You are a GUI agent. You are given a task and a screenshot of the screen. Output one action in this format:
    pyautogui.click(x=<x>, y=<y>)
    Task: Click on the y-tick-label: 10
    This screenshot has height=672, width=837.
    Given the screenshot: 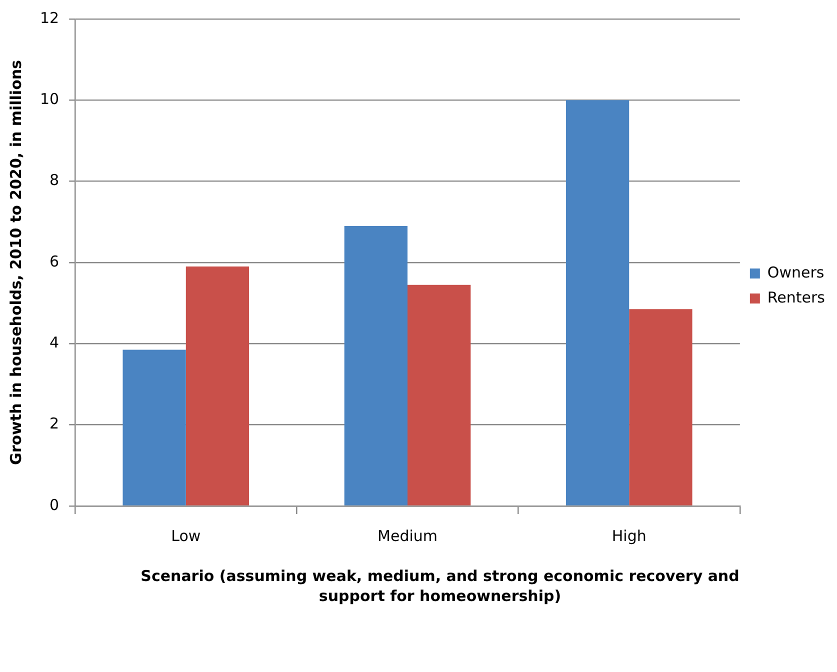 What is the action you would take?
    pyautogui.click(x=50, y=99)
    